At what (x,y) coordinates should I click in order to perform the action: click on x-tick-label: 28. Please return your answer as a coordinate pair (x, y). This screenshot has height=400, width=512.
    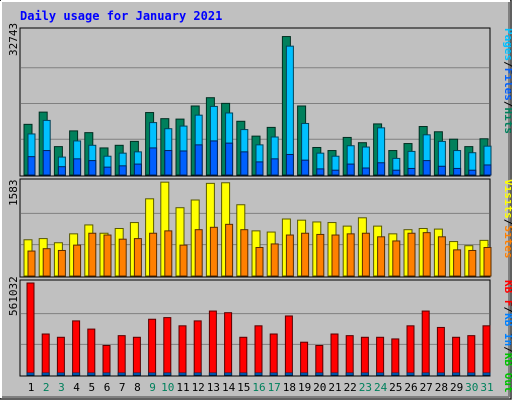
    Looking at the image, I should click on (441, 387).